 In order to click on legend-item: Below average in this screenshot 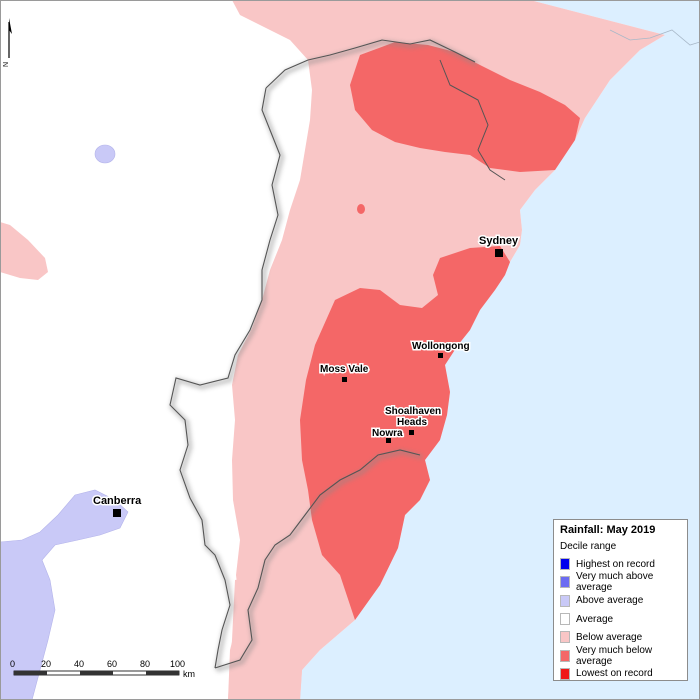, I will do `click(620, 637)`.